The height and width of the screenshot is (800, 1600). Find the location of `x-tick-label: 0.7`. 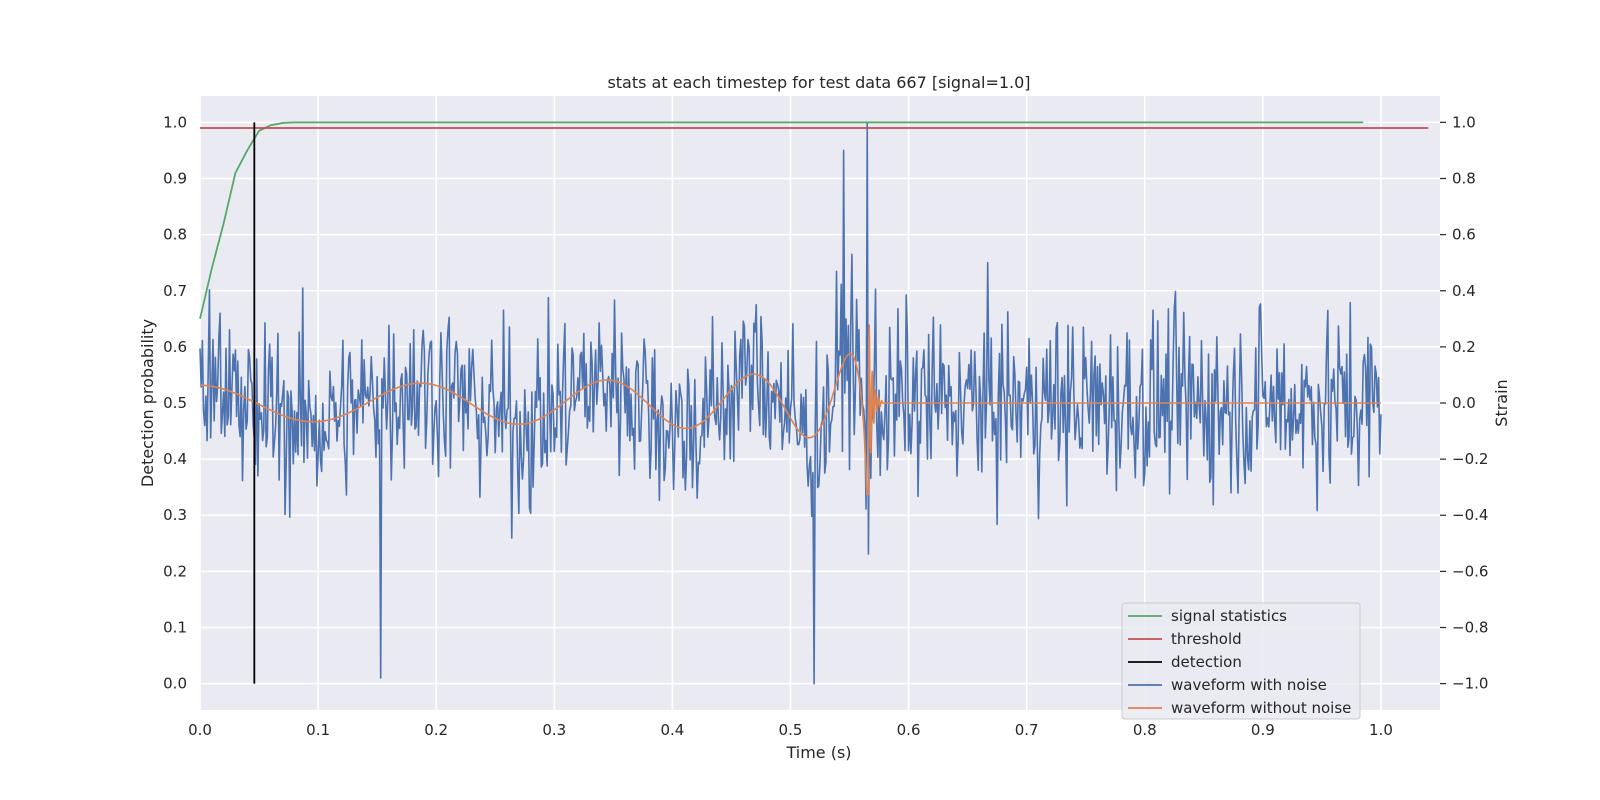

x-tick-label: 0.7 is located at coordinates (1027, 730).